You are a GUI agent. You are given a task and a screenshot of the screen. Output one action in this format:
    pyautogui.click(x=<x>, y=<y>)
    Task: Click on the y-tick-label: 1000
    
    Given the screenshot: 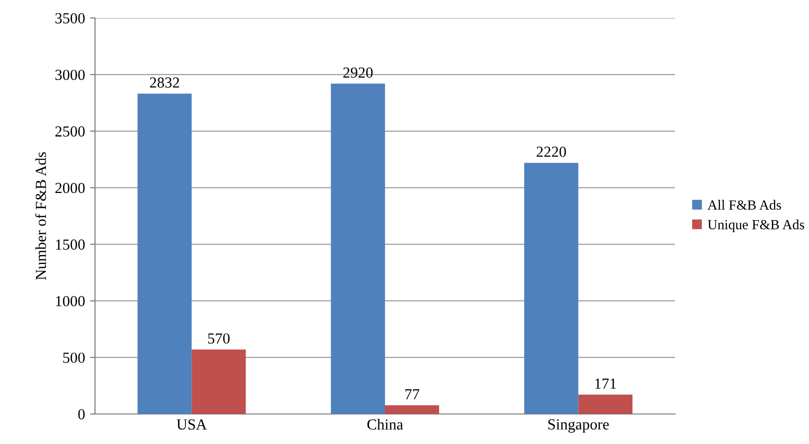 What is the action you would take?
    pyautogui.click(x=70, y=301)
    